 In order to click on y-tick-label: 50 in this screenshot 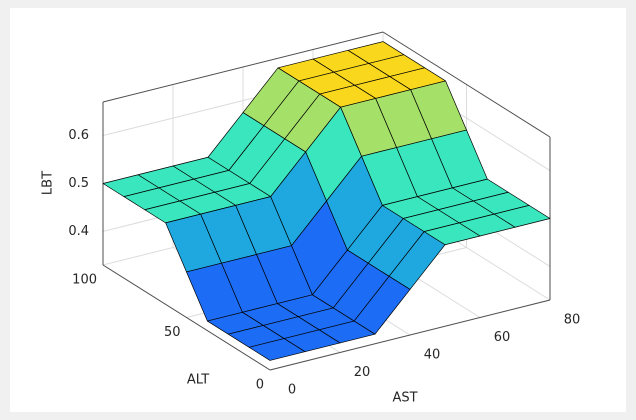, I will do `click(172, 332)`.